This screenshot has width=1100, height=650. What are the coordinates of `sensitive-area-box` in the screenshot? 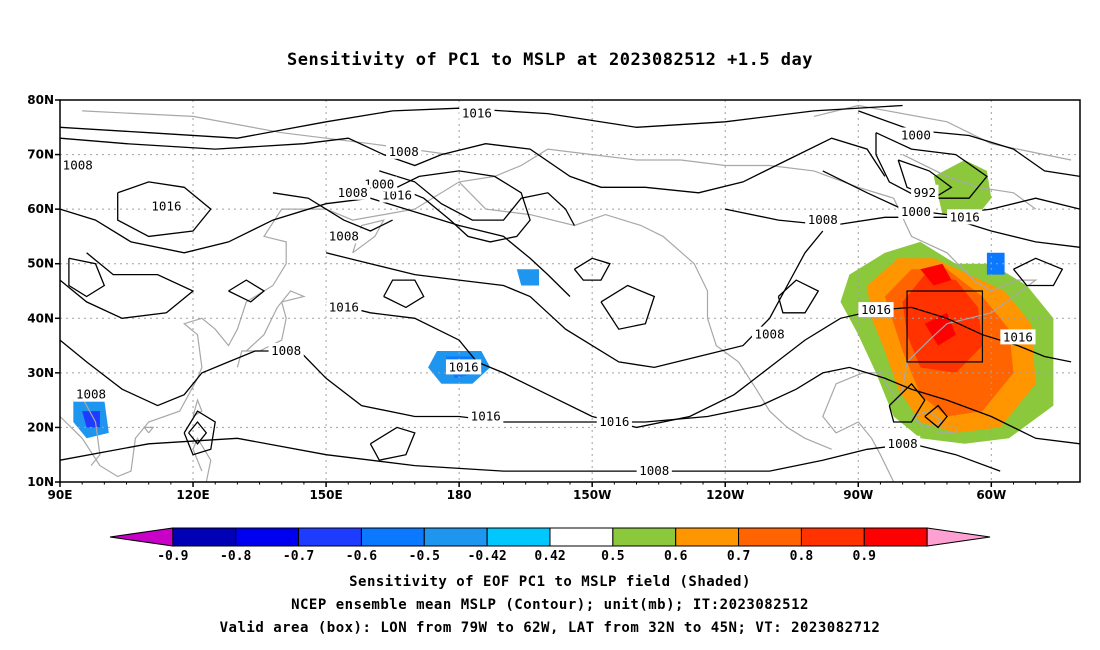 It's located at (945, 326).